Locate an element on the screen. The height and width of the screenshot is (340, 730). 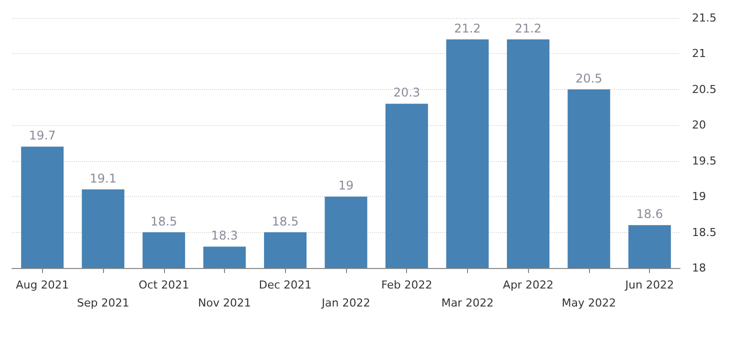
x-tick-label: Aug 2021 is located at coordinates (42, 285).